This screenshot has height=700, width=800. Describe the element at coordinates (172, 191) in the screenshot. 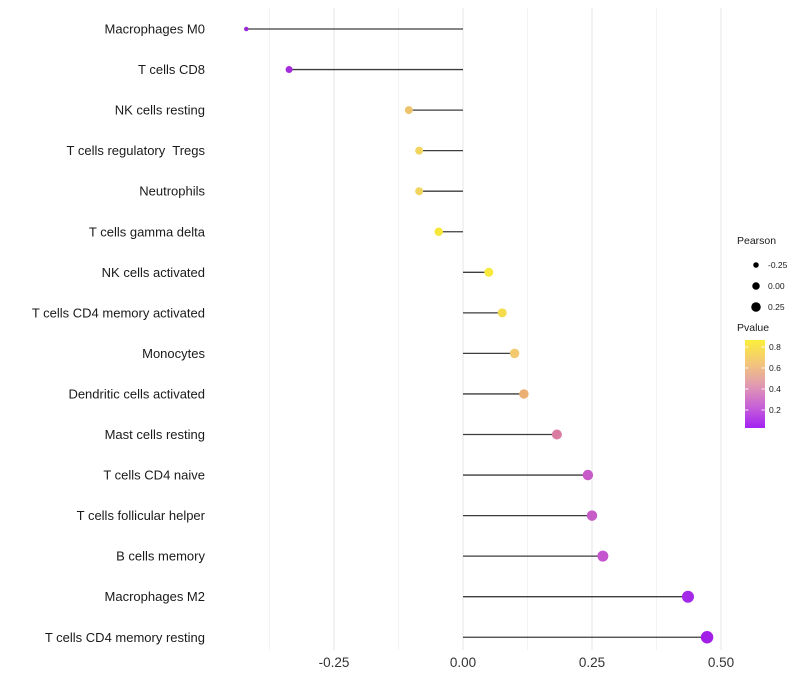

I see `y-axis-label: Neutrophils` at that location.